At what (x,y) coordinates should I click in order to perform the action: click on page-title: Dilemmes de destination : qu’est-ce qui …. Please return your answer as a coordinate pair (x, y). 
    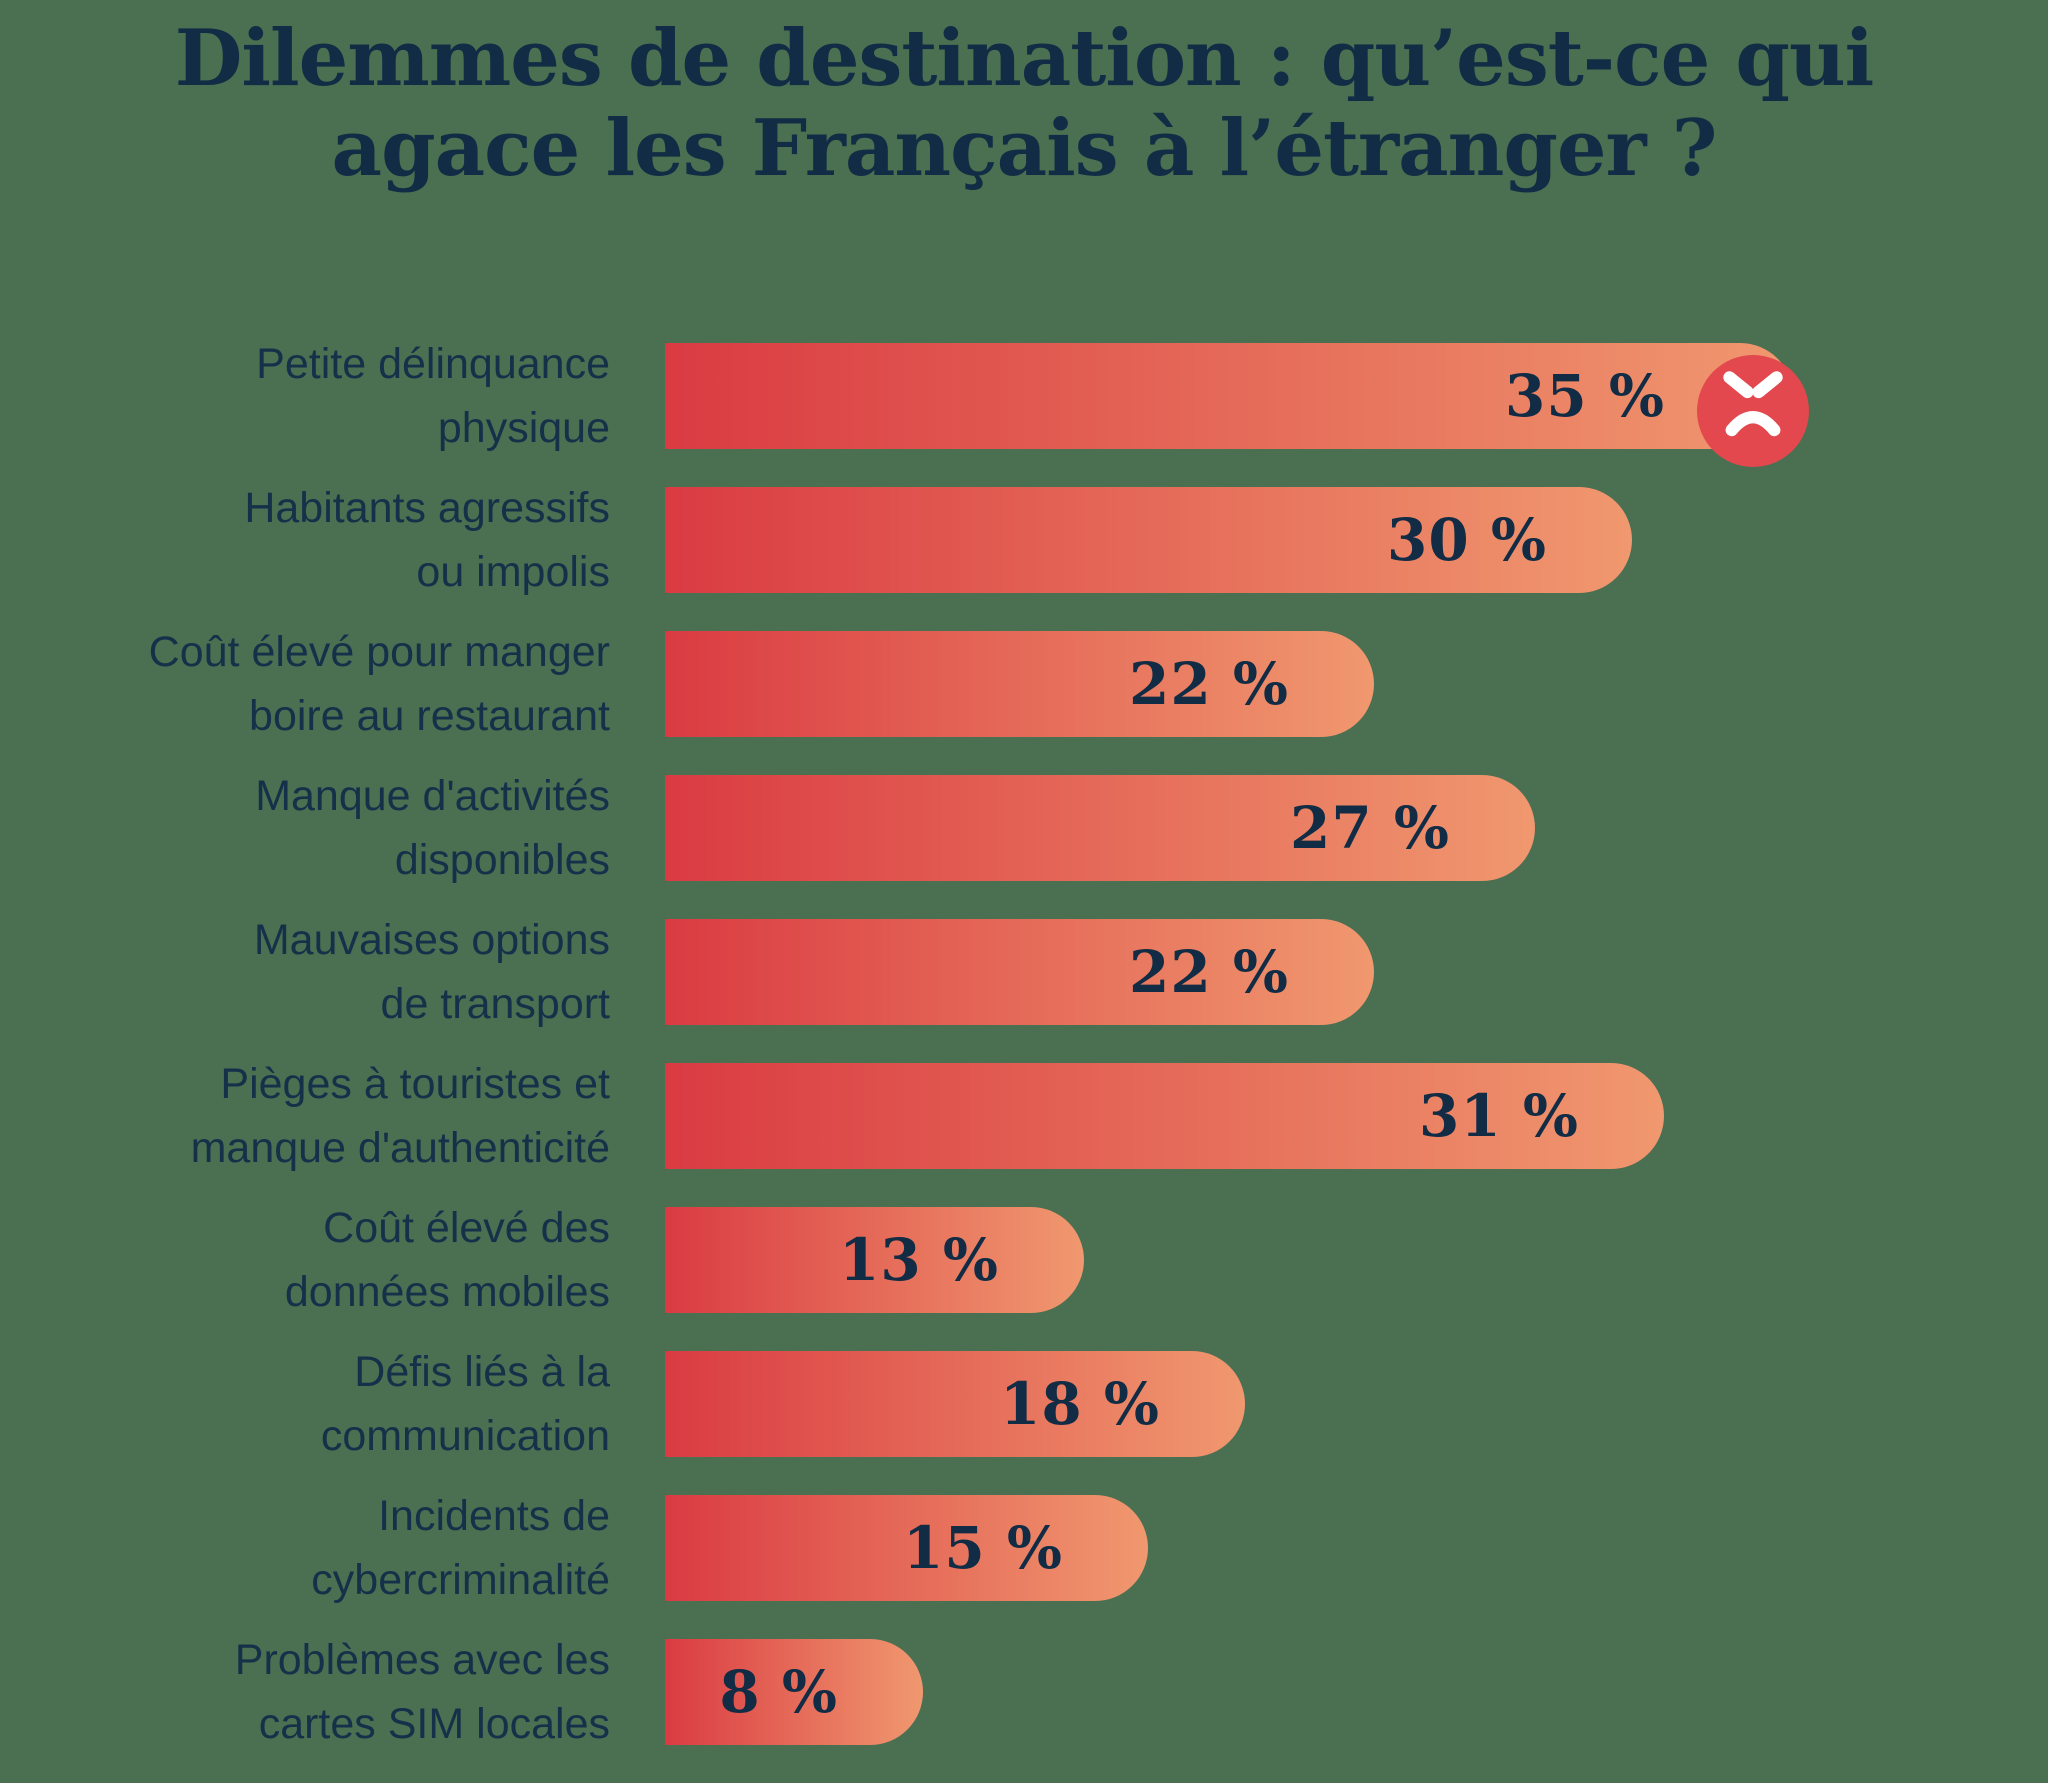
    Looking at the image, I should click on (1024, 104).